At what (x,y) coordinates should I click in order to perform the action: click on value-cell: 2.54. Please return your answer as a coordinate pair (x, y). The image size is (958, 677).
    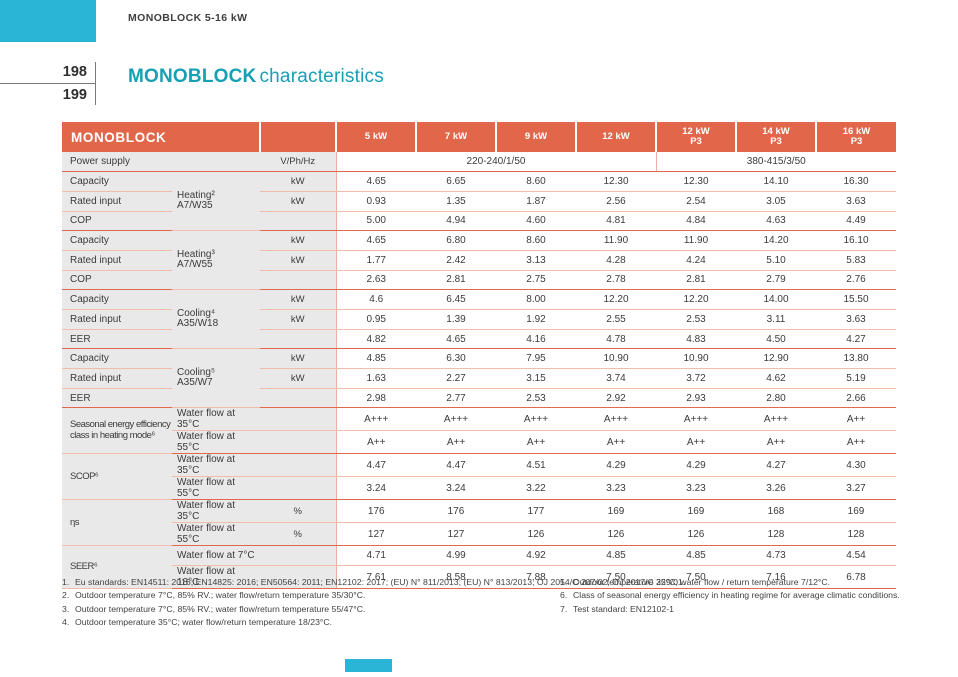
    Looking at the image, I should click on (696, 201).